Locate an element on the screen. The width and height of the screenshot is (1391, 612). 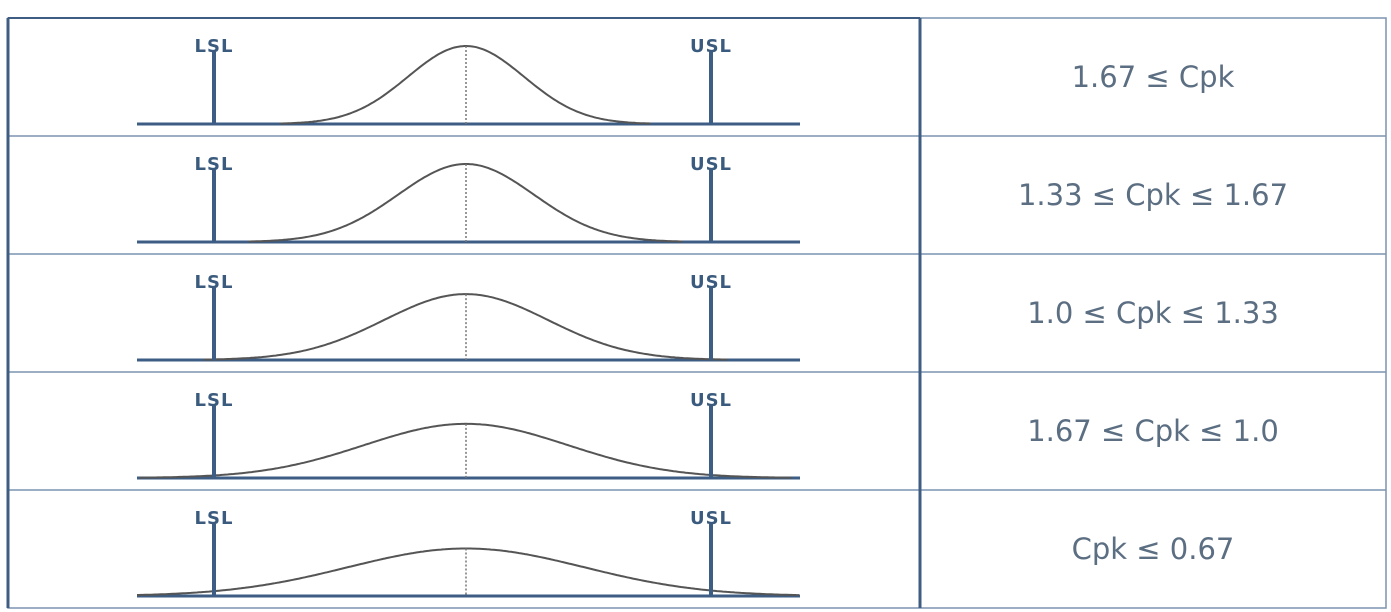
cpk-range-label: 1.0 ≤ Cpk ≤ 1.33 is located at coordinates (1153, 313).